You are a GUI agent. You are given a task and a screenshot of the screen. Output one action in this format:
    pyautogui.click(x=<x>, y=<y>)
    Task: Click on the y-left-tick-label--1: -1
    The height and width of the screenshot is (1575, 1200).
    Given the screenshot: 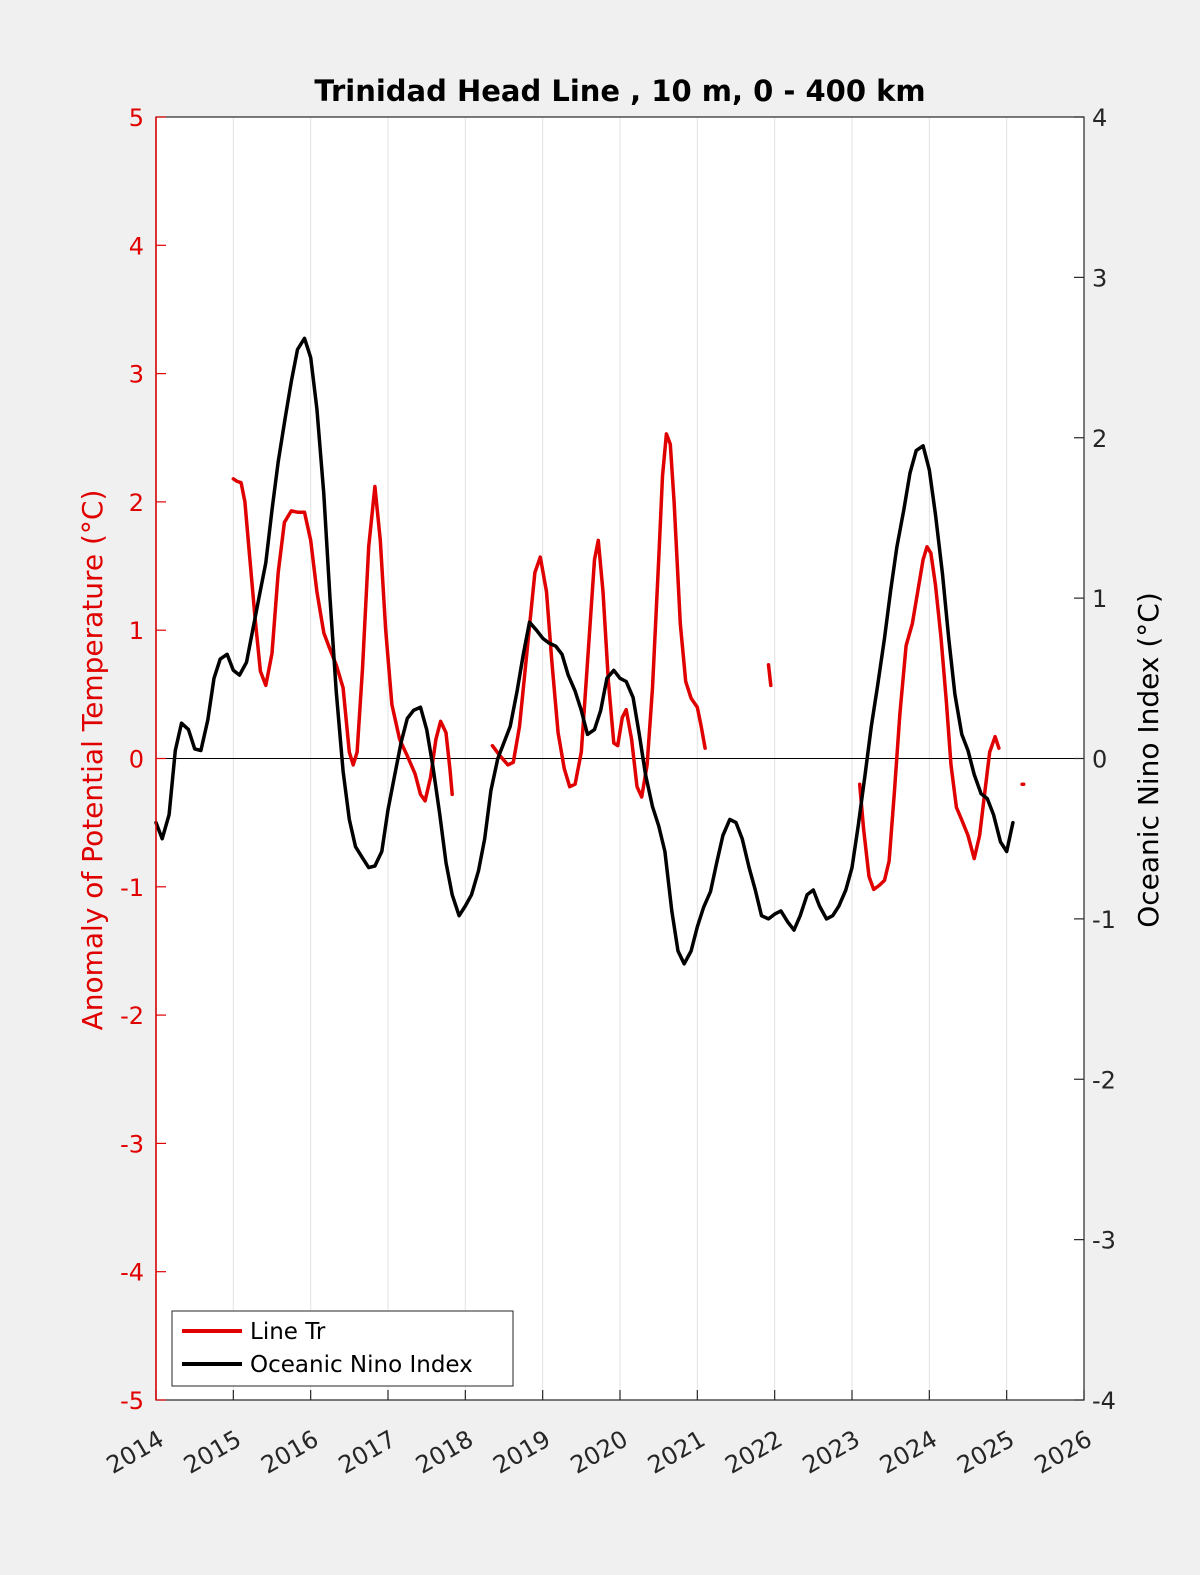 What is the action you would take?
    pyautogui.click(x=132, y=888)
    